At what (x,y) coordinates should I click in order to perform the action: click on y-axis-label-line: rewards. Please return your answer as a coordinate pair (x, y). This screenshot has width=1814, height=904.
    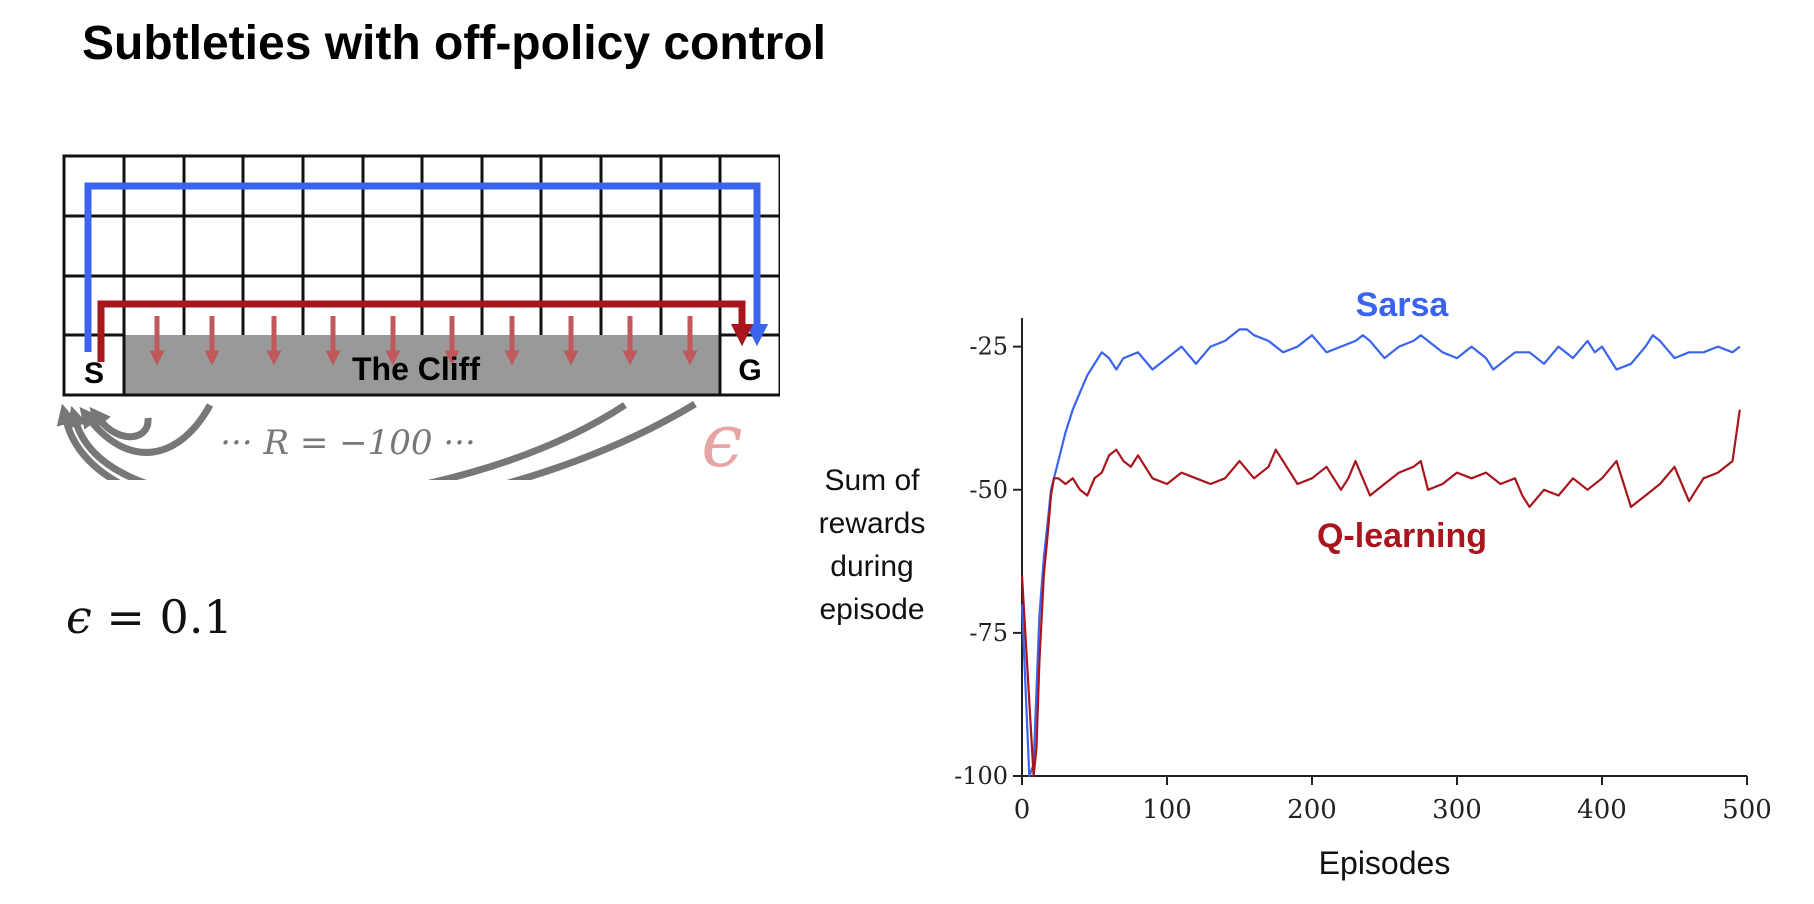
    Looking at the image, I should click on (872, 523).